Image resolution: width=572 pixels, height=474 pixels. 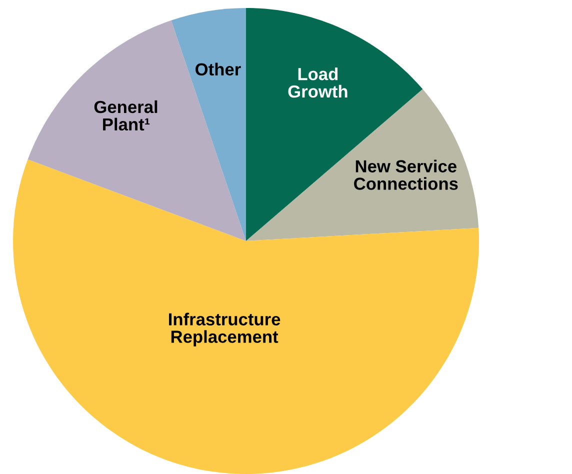 What do you see at coordinates (126, 115) in the screenshot?
I see `slice-label: General Plant¹` at bounding box center [126, 115].